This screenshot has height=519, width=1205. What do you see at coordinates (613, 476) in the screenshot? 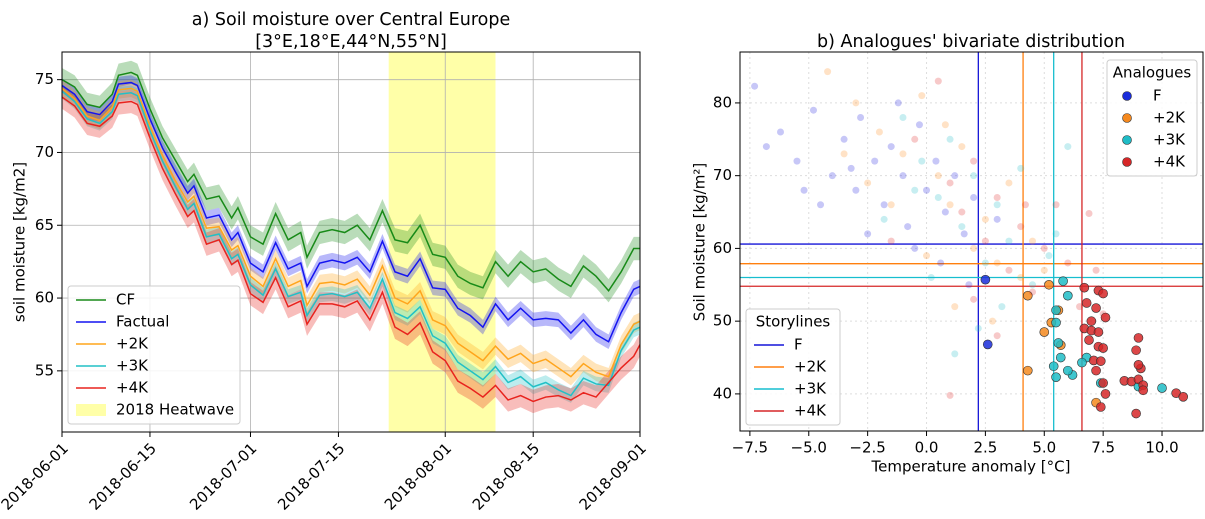
I see `x-tick-label: 2018-09-01` at bounding box center [613, 476].